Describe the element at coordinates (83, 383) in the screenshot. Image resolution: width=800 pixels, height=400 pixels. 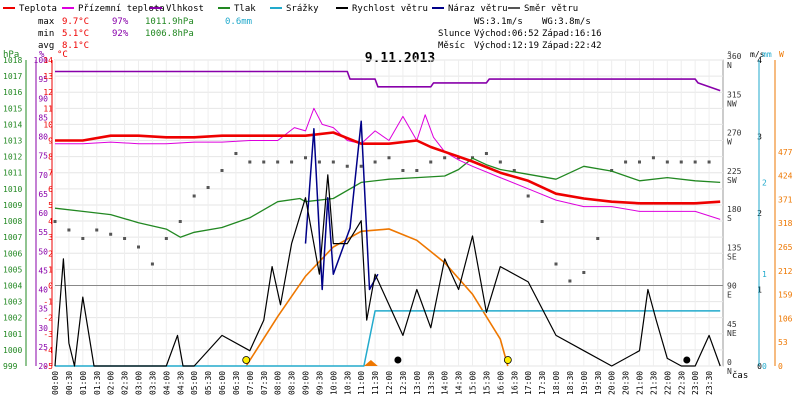
I see `tick-time: 01:00` at that location.